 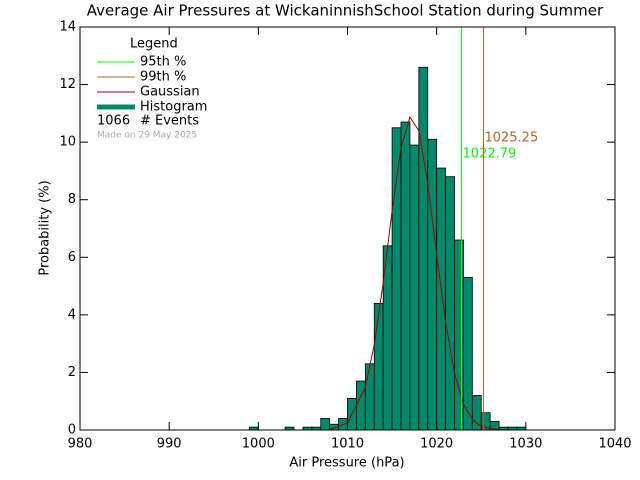 I want to click on made-on: Made on 29 May 2025, so click(x=147, y=136).